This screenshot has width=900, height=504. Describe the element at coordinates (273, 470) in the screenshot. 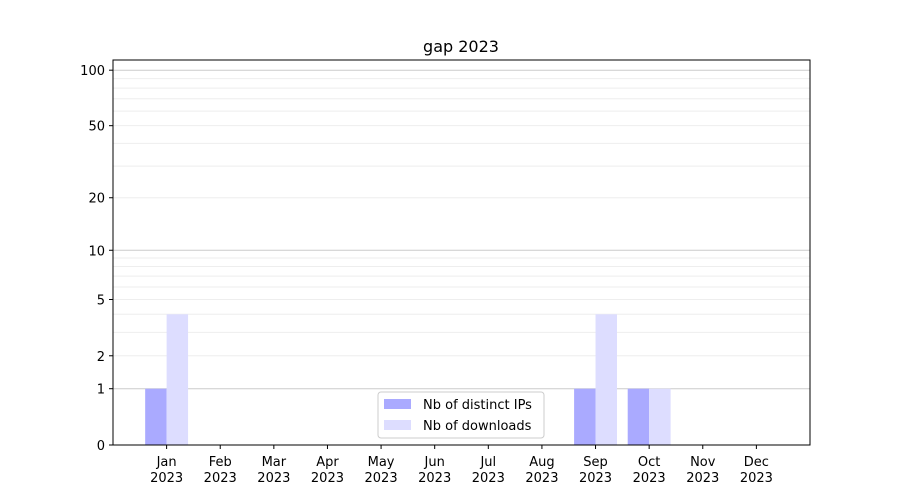

I see `x-tick-label: Mar 2023` at that location.